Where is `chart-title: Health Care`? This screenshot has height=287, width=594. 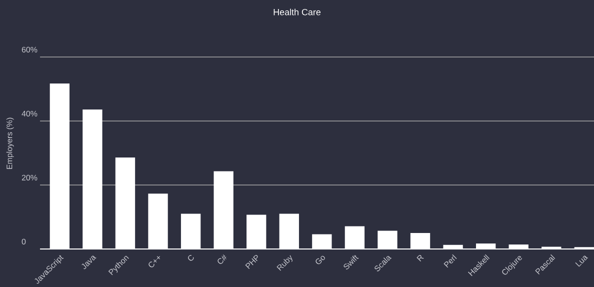 chart-title: Health Care is located at coordinates (297, 12).